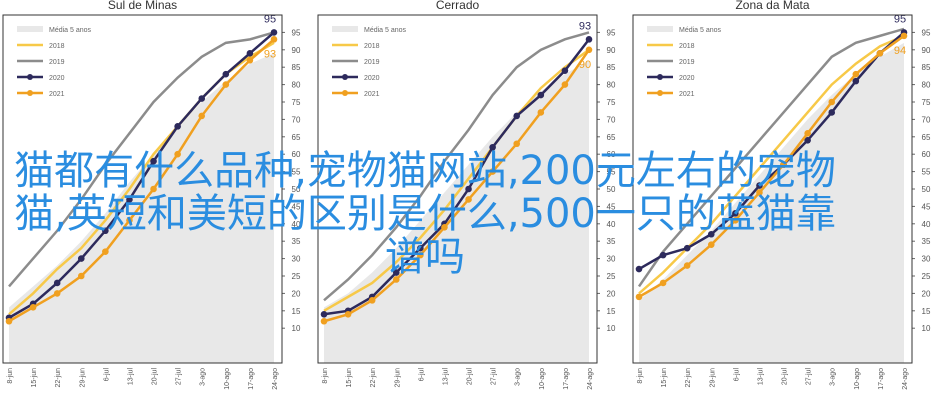 The width and height of the screenshot is (940, 410). Describe the element at coordinates (611, 259) in the screenshot. I see `y-tick-label: 30` at that location.